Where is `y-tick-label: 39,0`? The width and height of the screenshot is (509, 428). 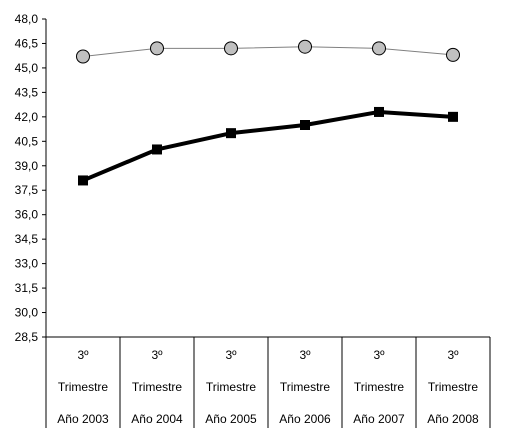
y-tick-label: 39,0 is located at coordinates (27, 166).